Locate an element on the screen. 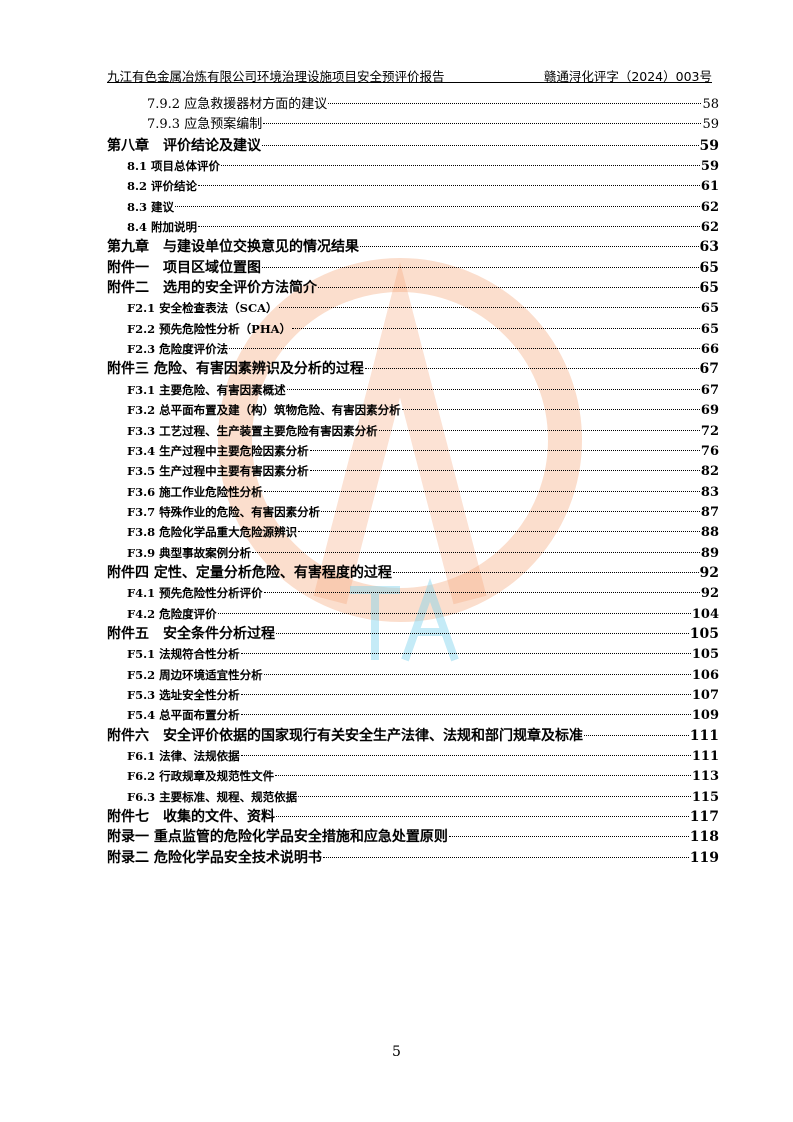 Image resolution: width=793 pixels, height=1122 pixels. toc-entry: 第九章 与建设单位交换意见的情况结果 63 is located at coordinates (413, 247).